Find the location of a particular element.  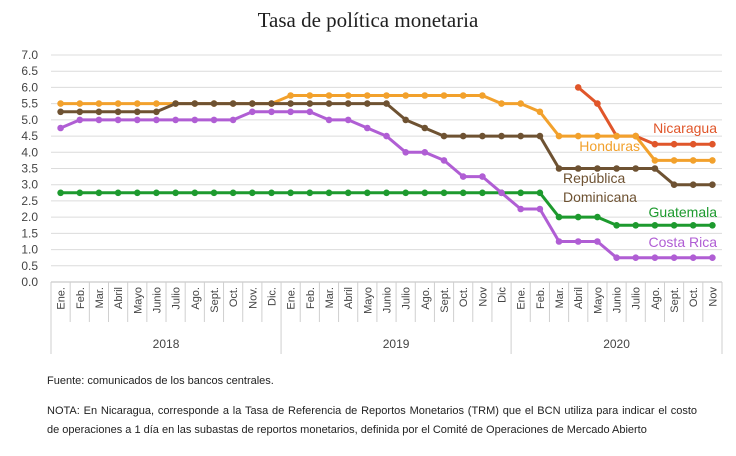

y-tick-label: 0.5 is located at coordinates (29, 266).